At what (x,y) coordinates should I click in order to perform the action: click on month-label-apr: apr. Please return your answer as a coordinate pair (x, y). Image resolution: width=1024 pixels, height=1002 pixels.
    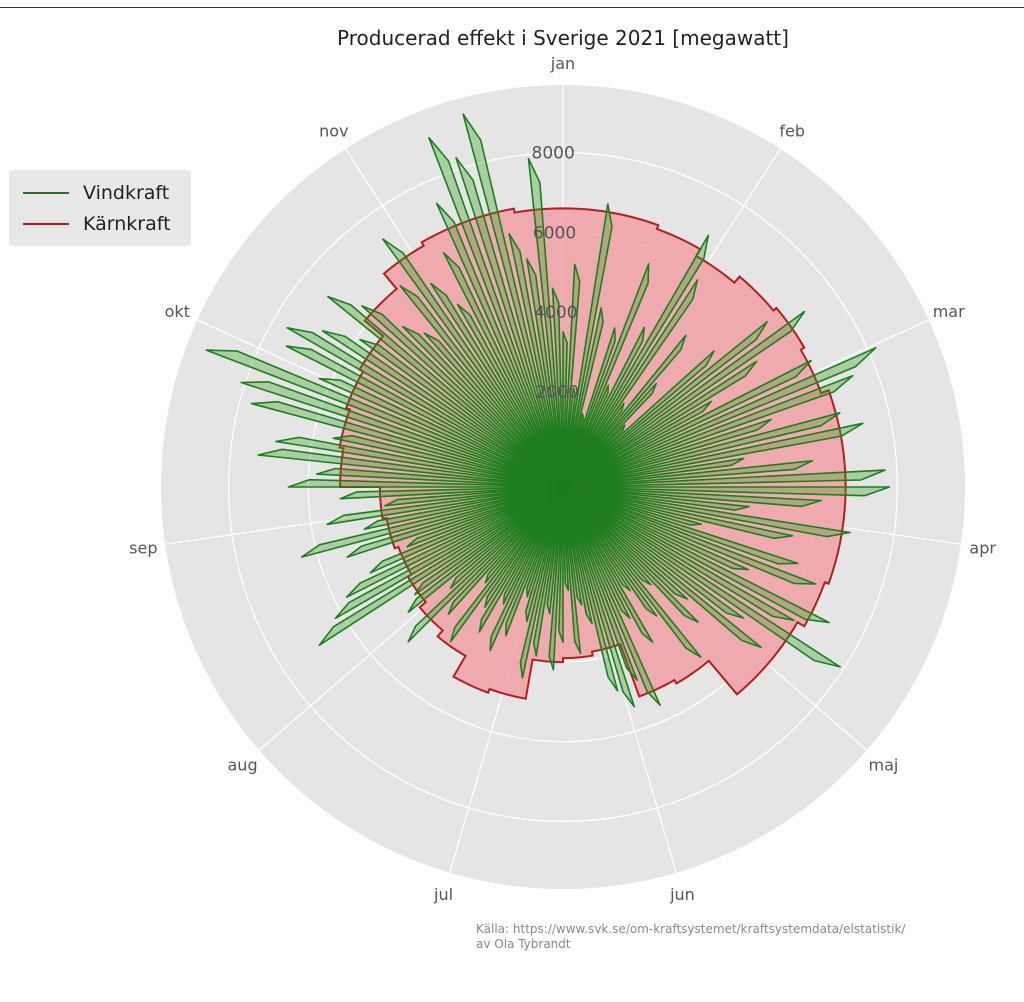
    Looking at the image, I should click on (982, 547).